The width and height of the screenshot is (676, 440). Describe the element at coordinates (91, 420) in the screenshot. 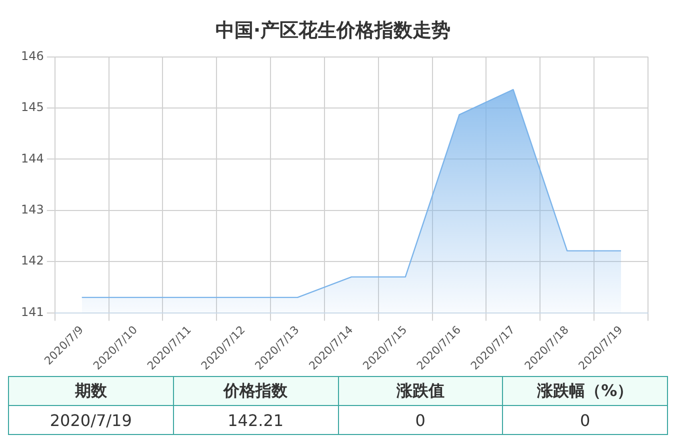

I see `text: 2020/7/19` at that location.